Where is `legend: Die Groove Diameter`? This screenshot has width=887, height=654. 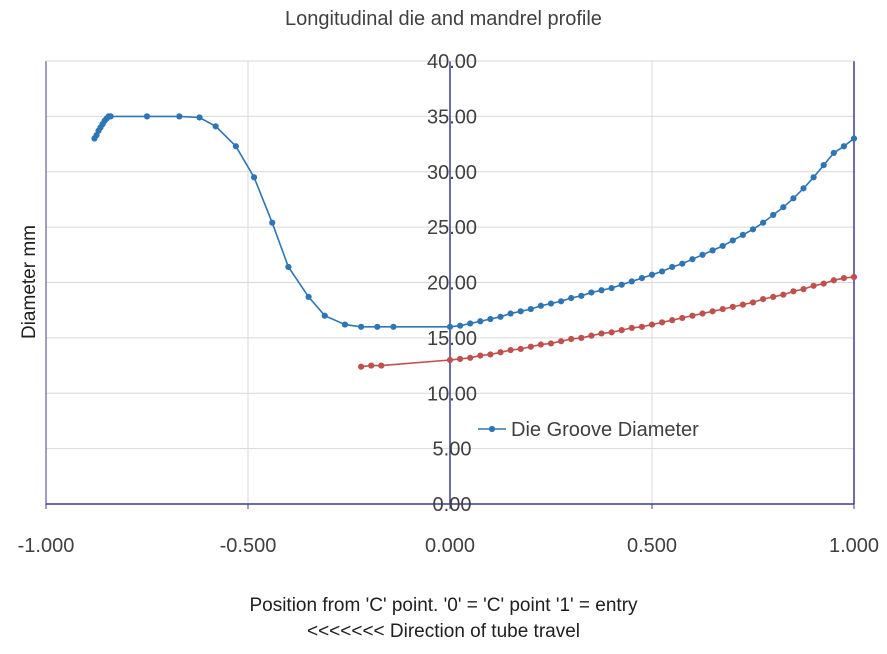 legend: Die Groove Diameter is located at coordinates (588, 430).